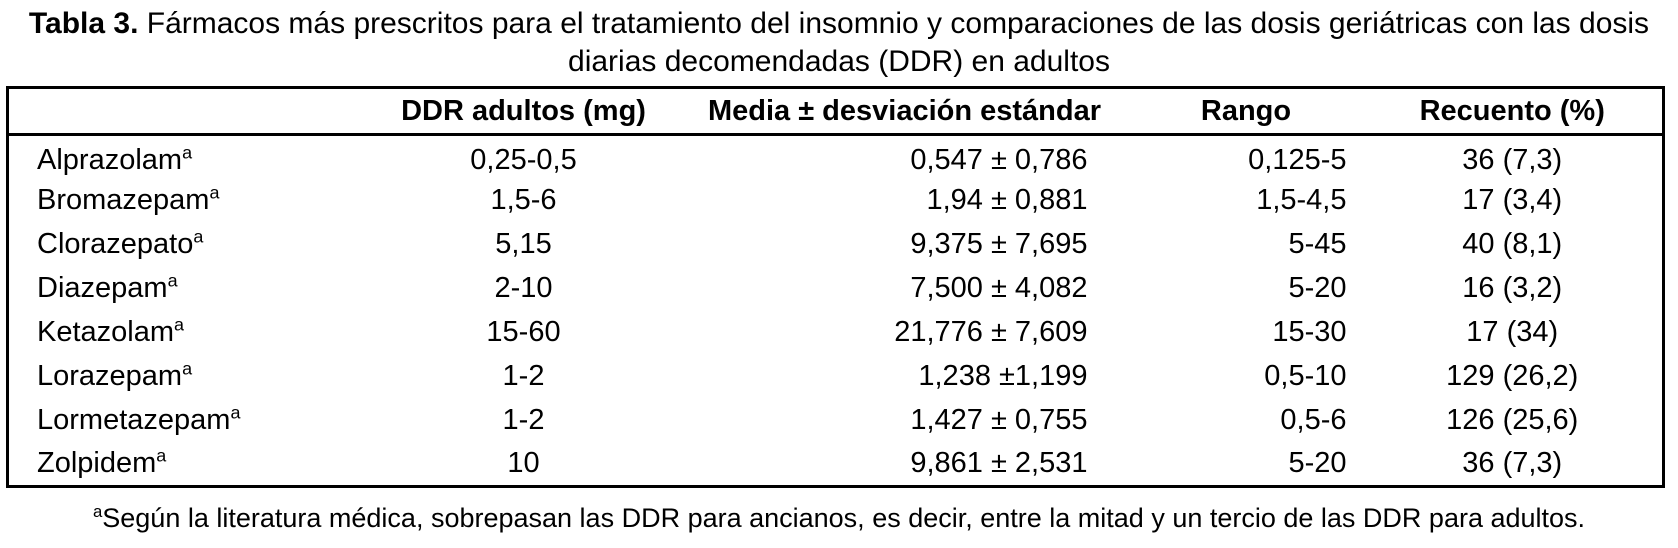 The image size is (1678, 548). I want to click on header-recuento: Recuento (%), so click(1513, 111).